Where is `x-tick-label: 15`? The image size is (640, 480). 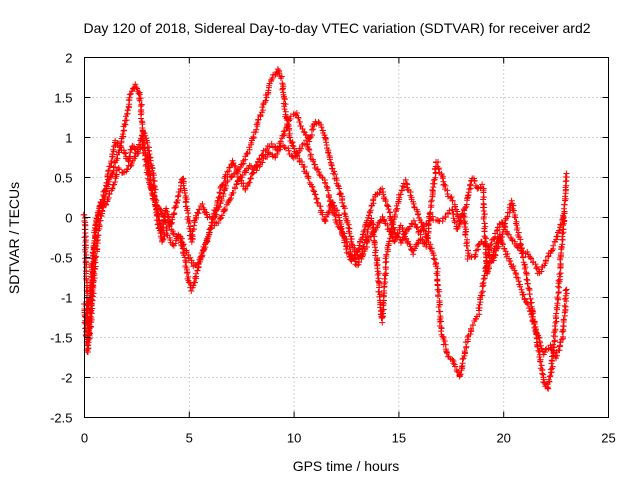
x-tick-label: 15 is located at coordinates (399, 438).